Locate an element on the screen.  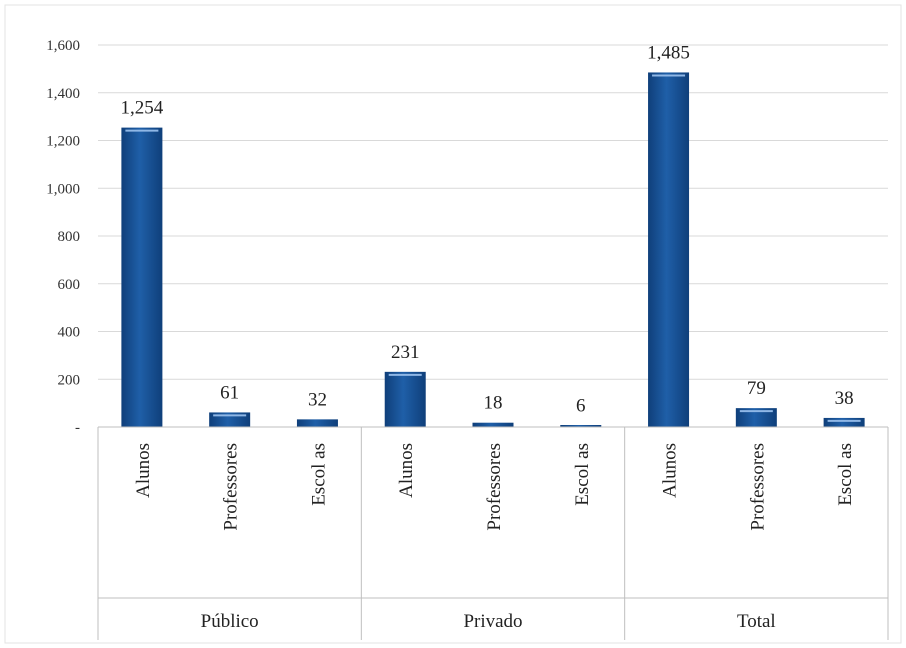
data-label: 18 is located at coordinates (493, 403).